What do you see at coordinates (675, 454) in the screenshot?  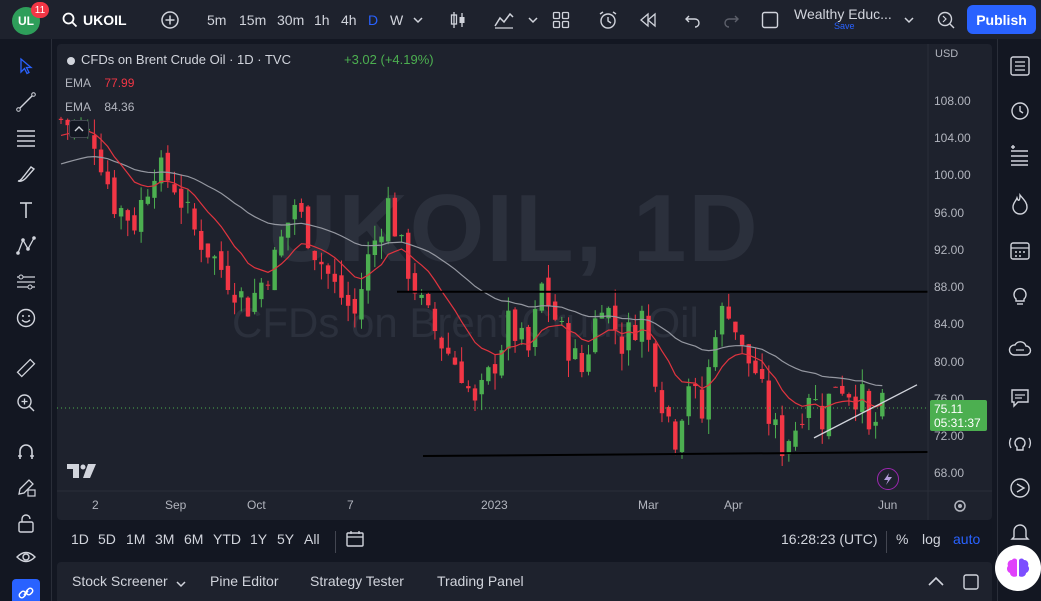 I see `trendline-support` at bounding box center [675, 454].